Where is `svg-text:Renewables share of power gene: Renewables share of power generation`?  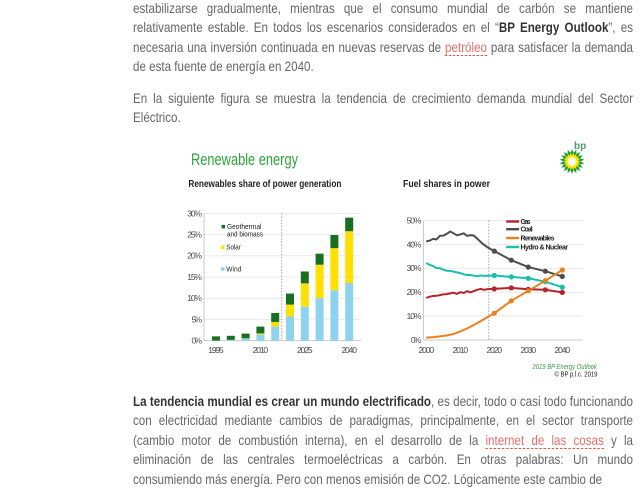
svg-text:Renewables share of power gene: Renewables share of power generation is located at coordinates (264, 184).